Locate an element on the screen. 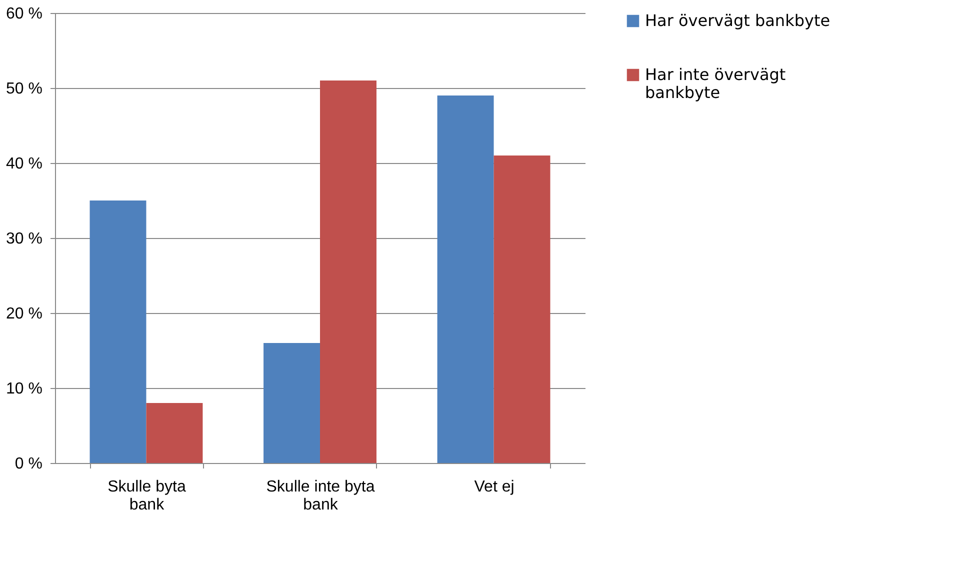 The width and height of the screenshot is (957, 582). y-tick-label: 20 % is located at coordinates (24, 314).